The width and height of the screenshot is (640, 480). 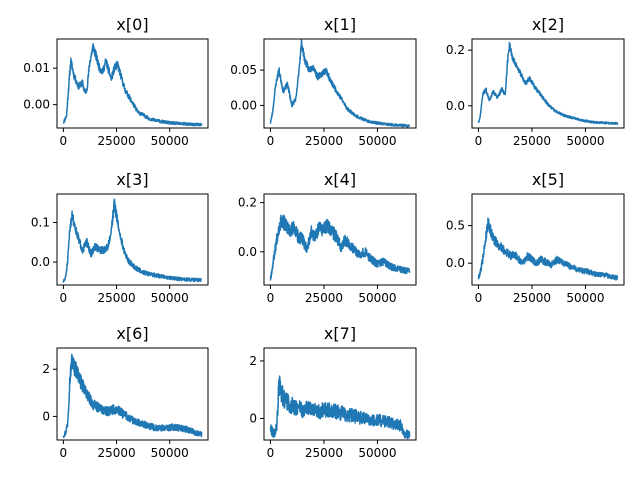 I want to click on ytick-label-1-0: 0.00, so click(x=243, y=105).